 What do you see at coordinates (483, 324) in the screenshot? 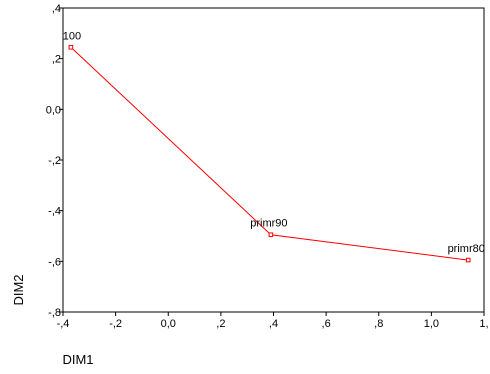
I see `x-tick-label: 1,` at bounding box center [483, 324].